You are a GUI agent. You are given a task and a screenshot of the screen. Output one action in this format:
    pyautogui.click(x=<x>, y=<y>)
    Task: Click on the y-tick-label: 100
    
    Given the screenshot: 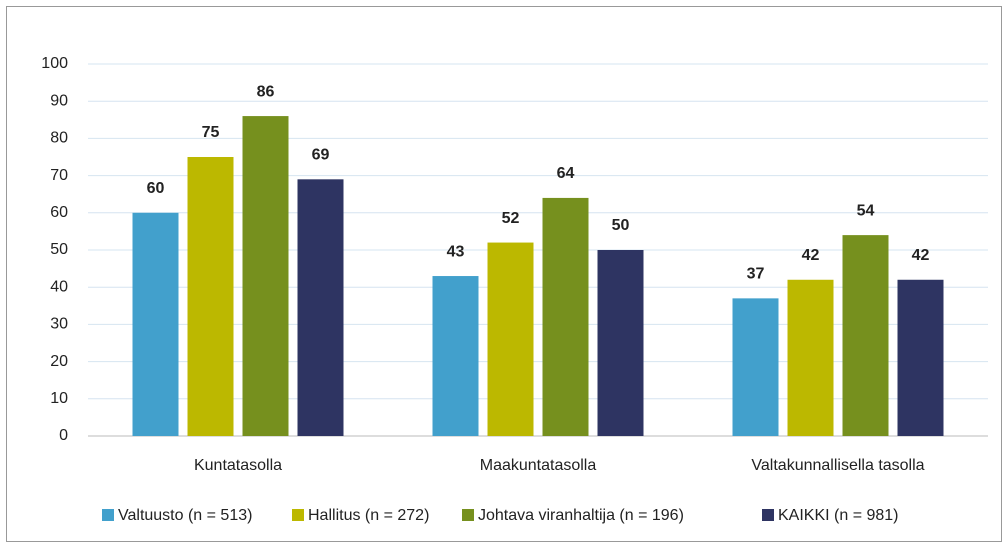 What is the action you would take?
    pyautogui.click(x=54, y=63)
    